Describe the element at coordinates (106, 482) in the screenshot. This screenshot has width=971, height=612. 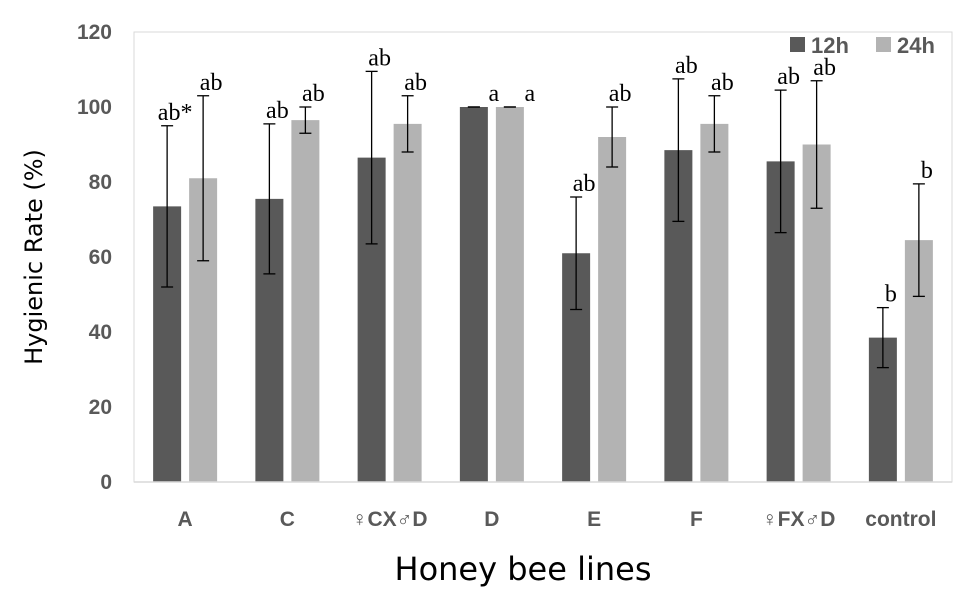
I see `y-tick-label: 0` at that location.